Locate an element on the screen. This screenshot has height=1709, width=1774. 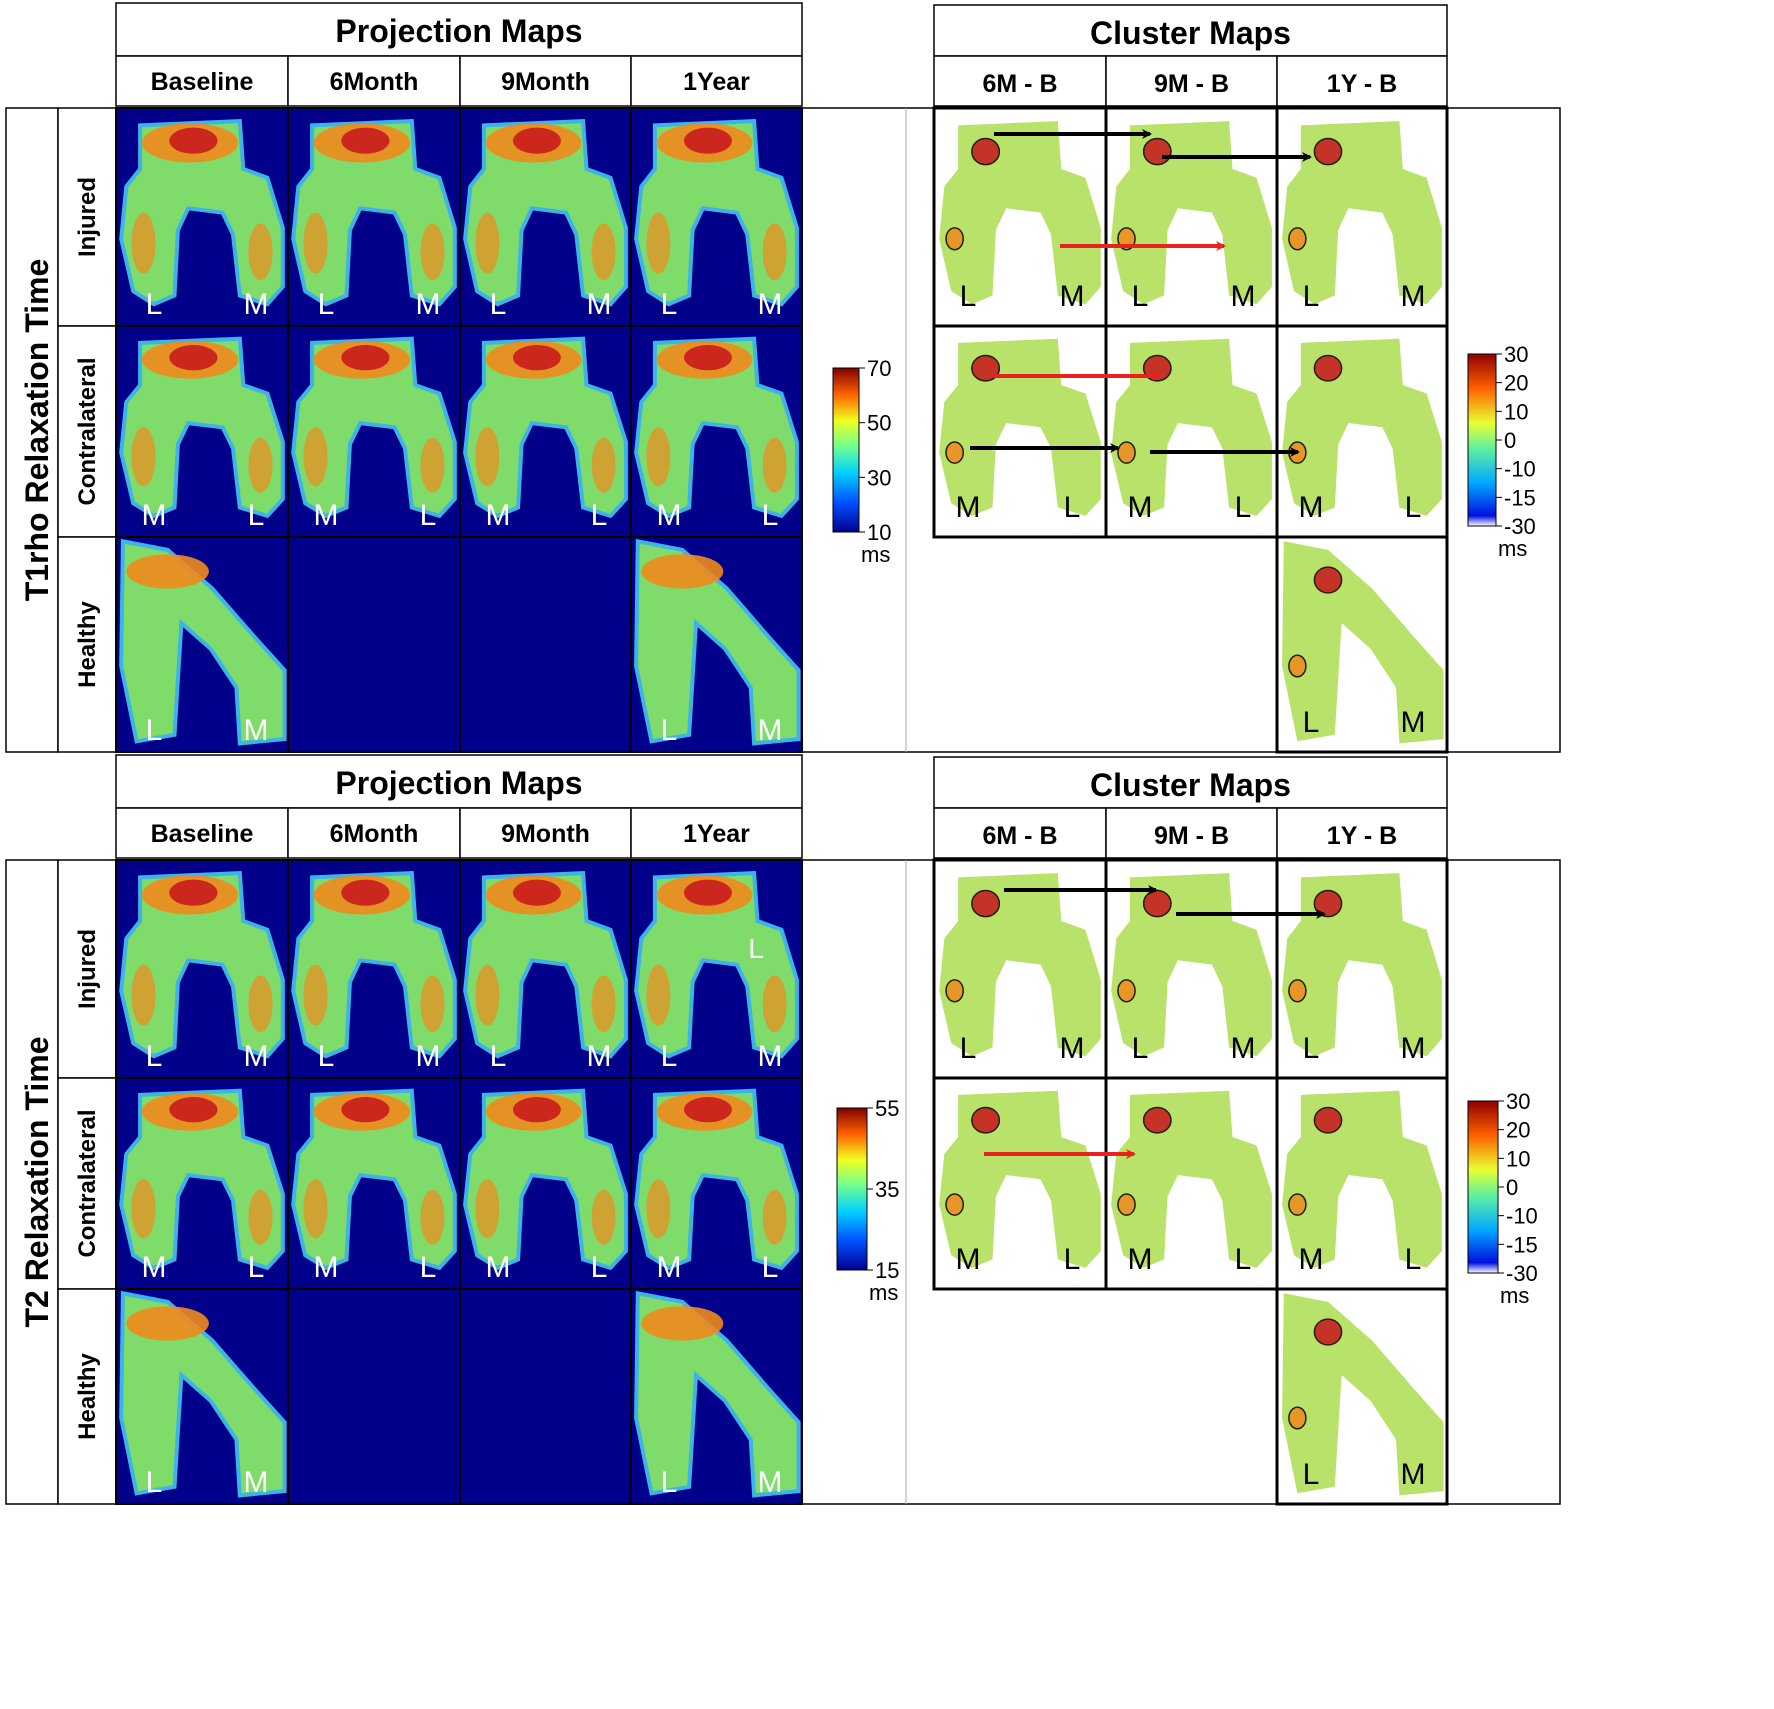
colorbar-tick-label: 0 is located at coordinates (1512, 1187).